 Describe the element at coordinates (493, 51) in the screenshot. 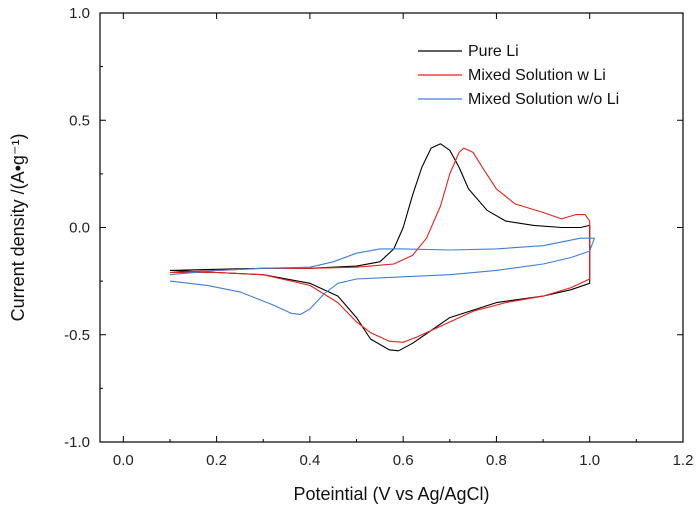

I see `legend-label-0: Pure Li` at that location.